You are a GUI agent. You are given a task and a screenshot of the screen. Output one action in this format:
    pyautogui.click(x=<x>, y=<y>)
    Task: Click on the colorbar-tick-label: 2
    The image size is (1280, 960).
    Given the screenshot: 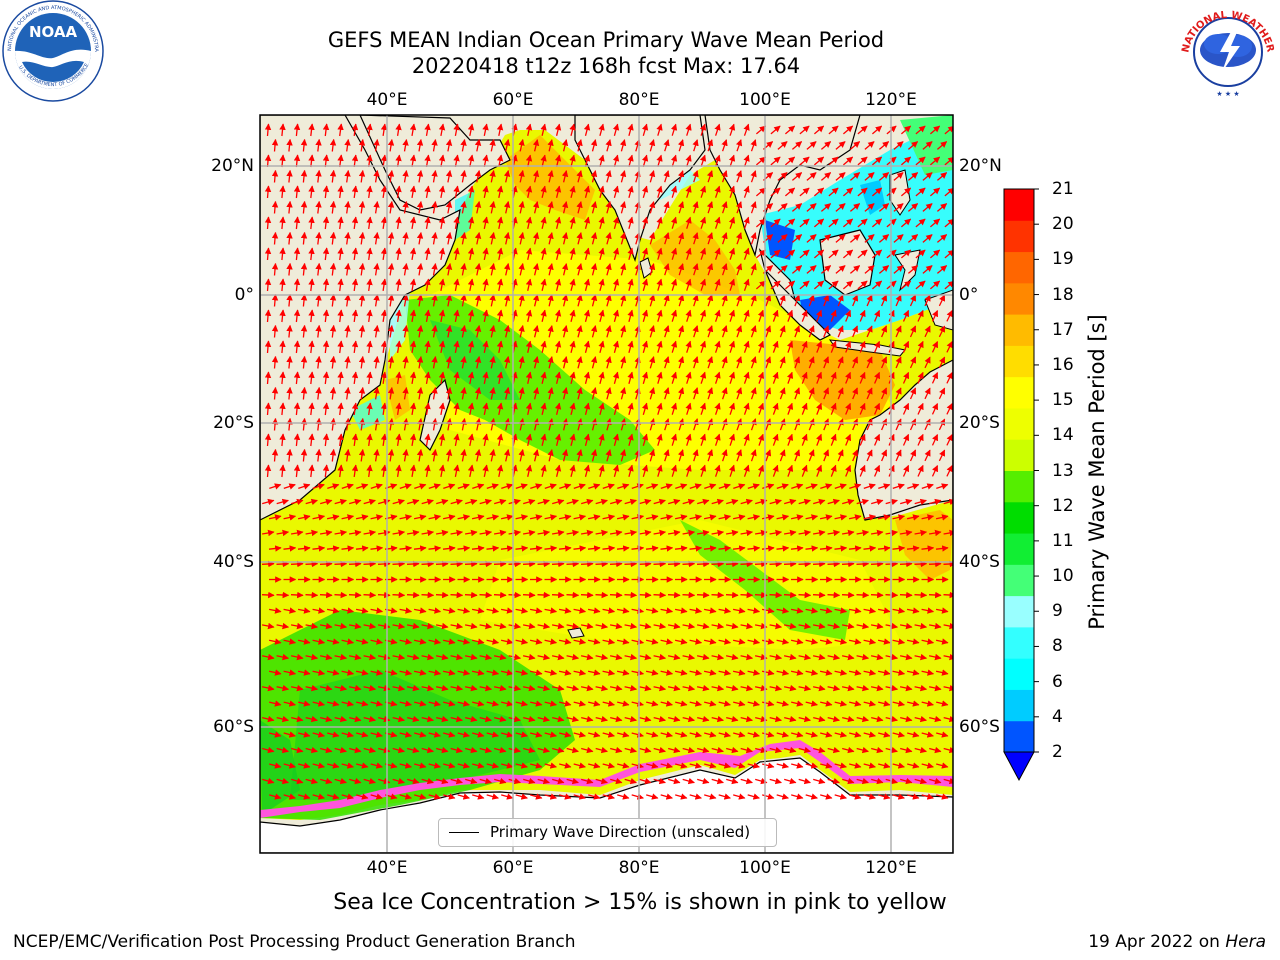 What is the action you would take?
    pyautogui.click(x=1057, y=752)
    